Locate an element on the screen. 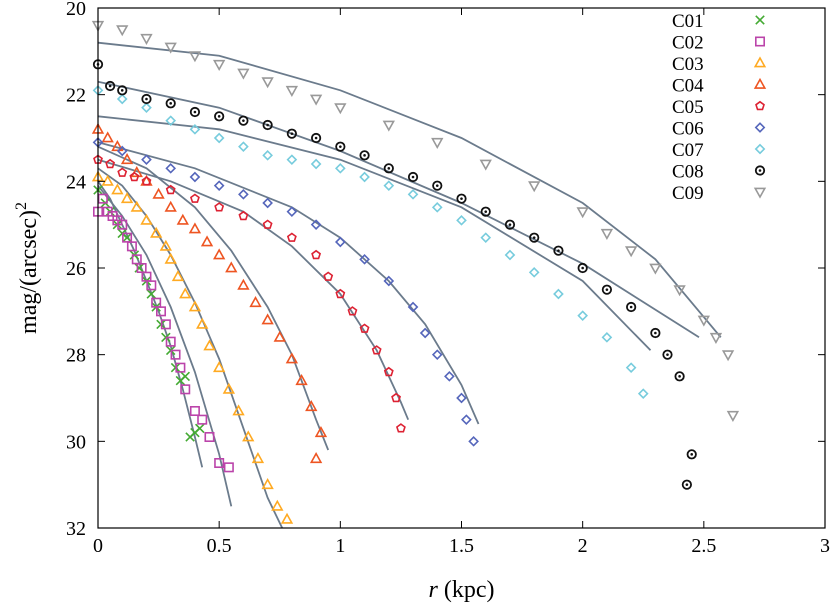 The width and height of the screenshot is (830, 605). legend-marker-c09 is located at coordinates (760, 193).